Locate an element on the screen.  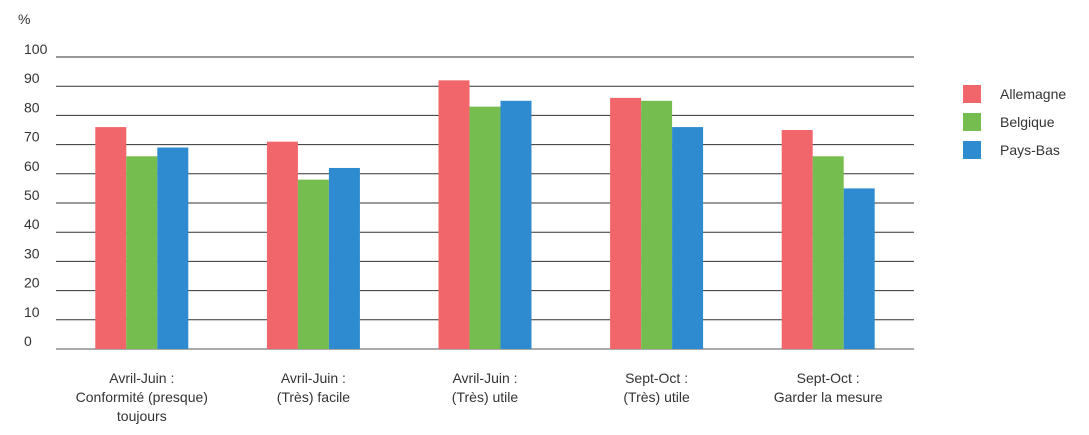
x-category-label: Avril-Juin : Conformité (presque) toujours is located at coordinates (142, 397).